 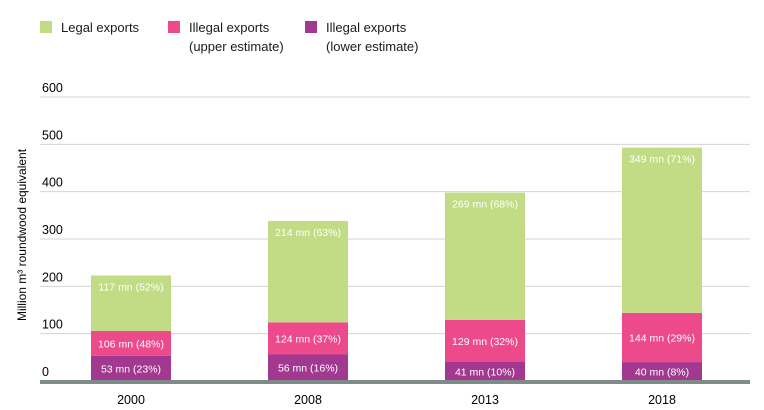 What do you see at coordinates (485, 400) in the screenshot?
I see `x-tick-label-2013: 2013` at bounding box center [485, 400].